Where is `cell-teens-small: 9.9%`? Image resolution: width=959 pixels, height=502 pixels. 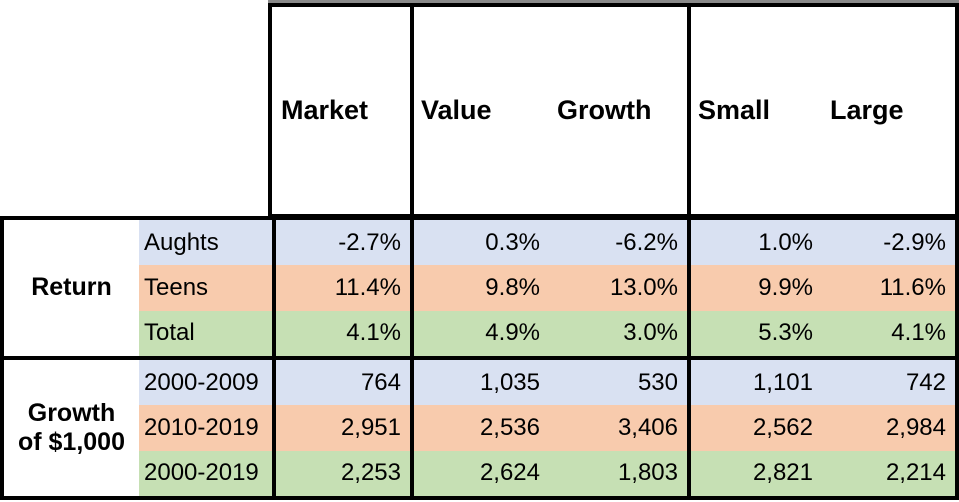 cell-teens-small: 9.9% is located at coordinates (754, 288).